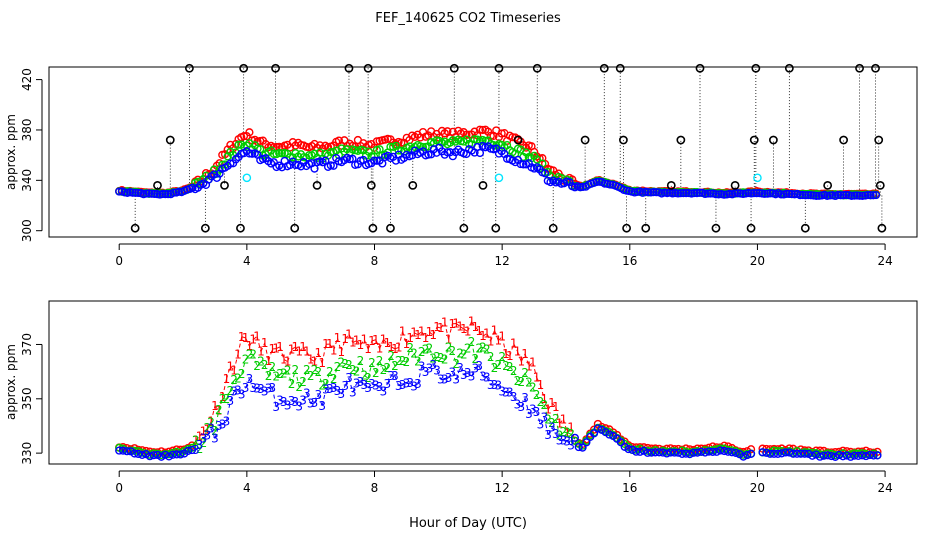 The width and height of the screenshot is (936, 540). What do you see at coordinates (502, 261) in the screenshot?
I see `top-x-tick-label: 12` at bounding box center [502, 261].